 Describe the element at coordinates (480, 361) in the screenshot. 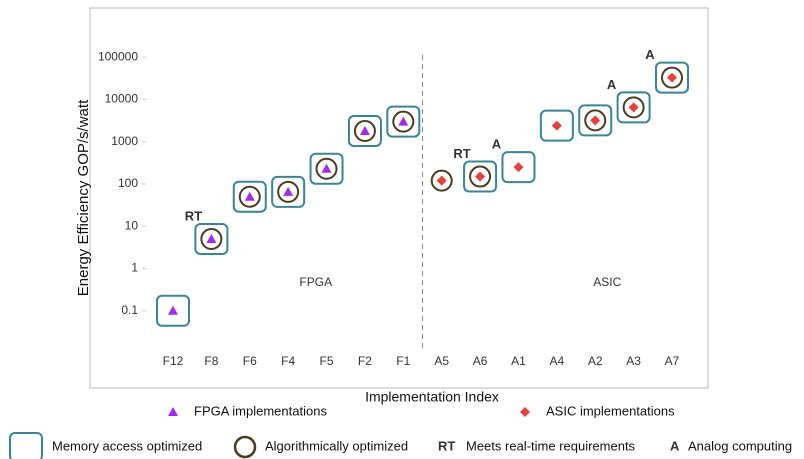

I see `x-tick-label: A6` at that location.